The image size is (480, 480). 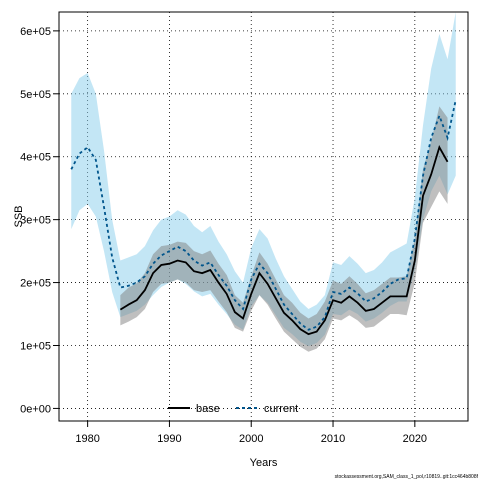 I want to click on x-tick-label: 2000, so click(x=251, y=439).